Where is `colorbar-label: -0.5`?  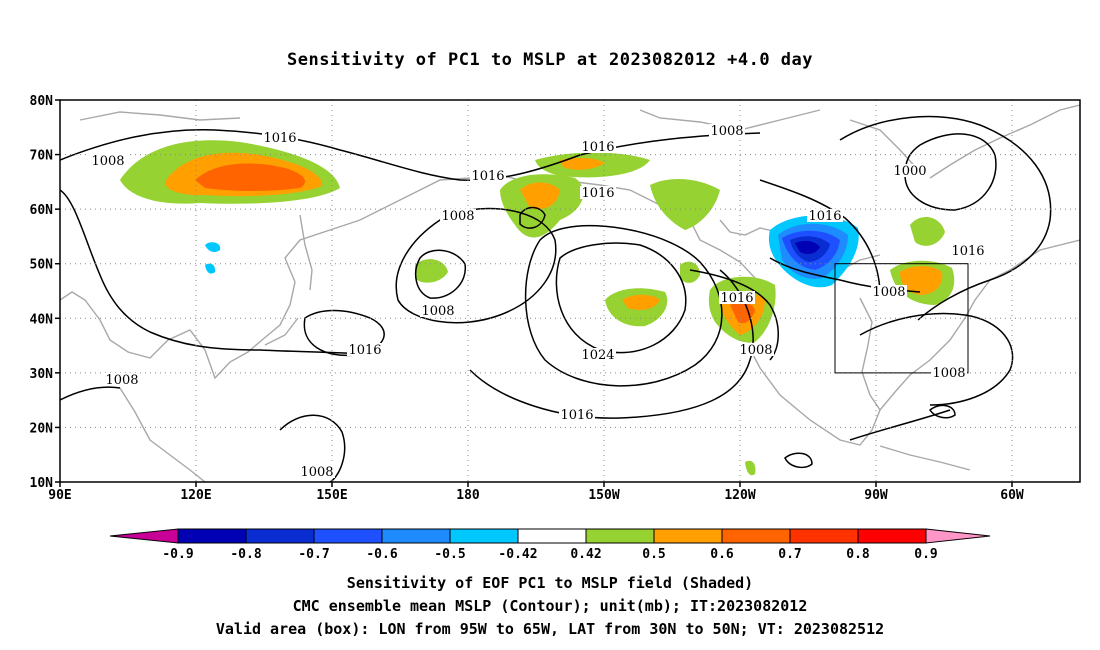
colorbar-label: -0.5 is located at coordinates (449, 554).